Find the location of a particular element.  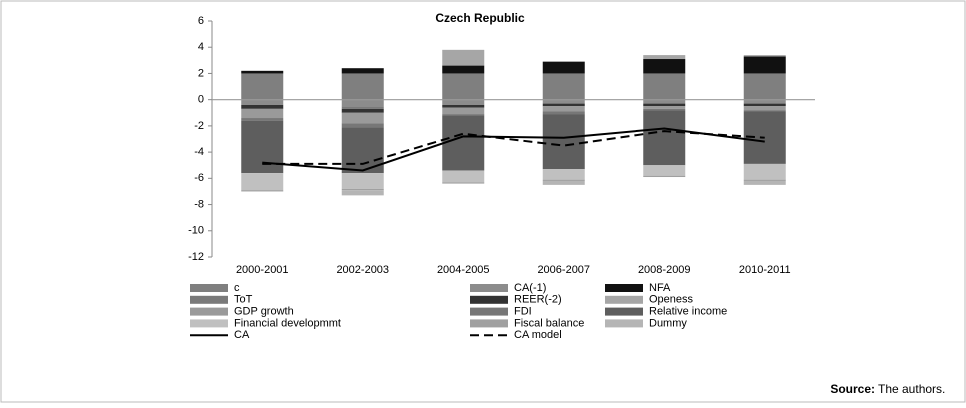

y-tick-label: -8 is located at coordinates (199, 204).